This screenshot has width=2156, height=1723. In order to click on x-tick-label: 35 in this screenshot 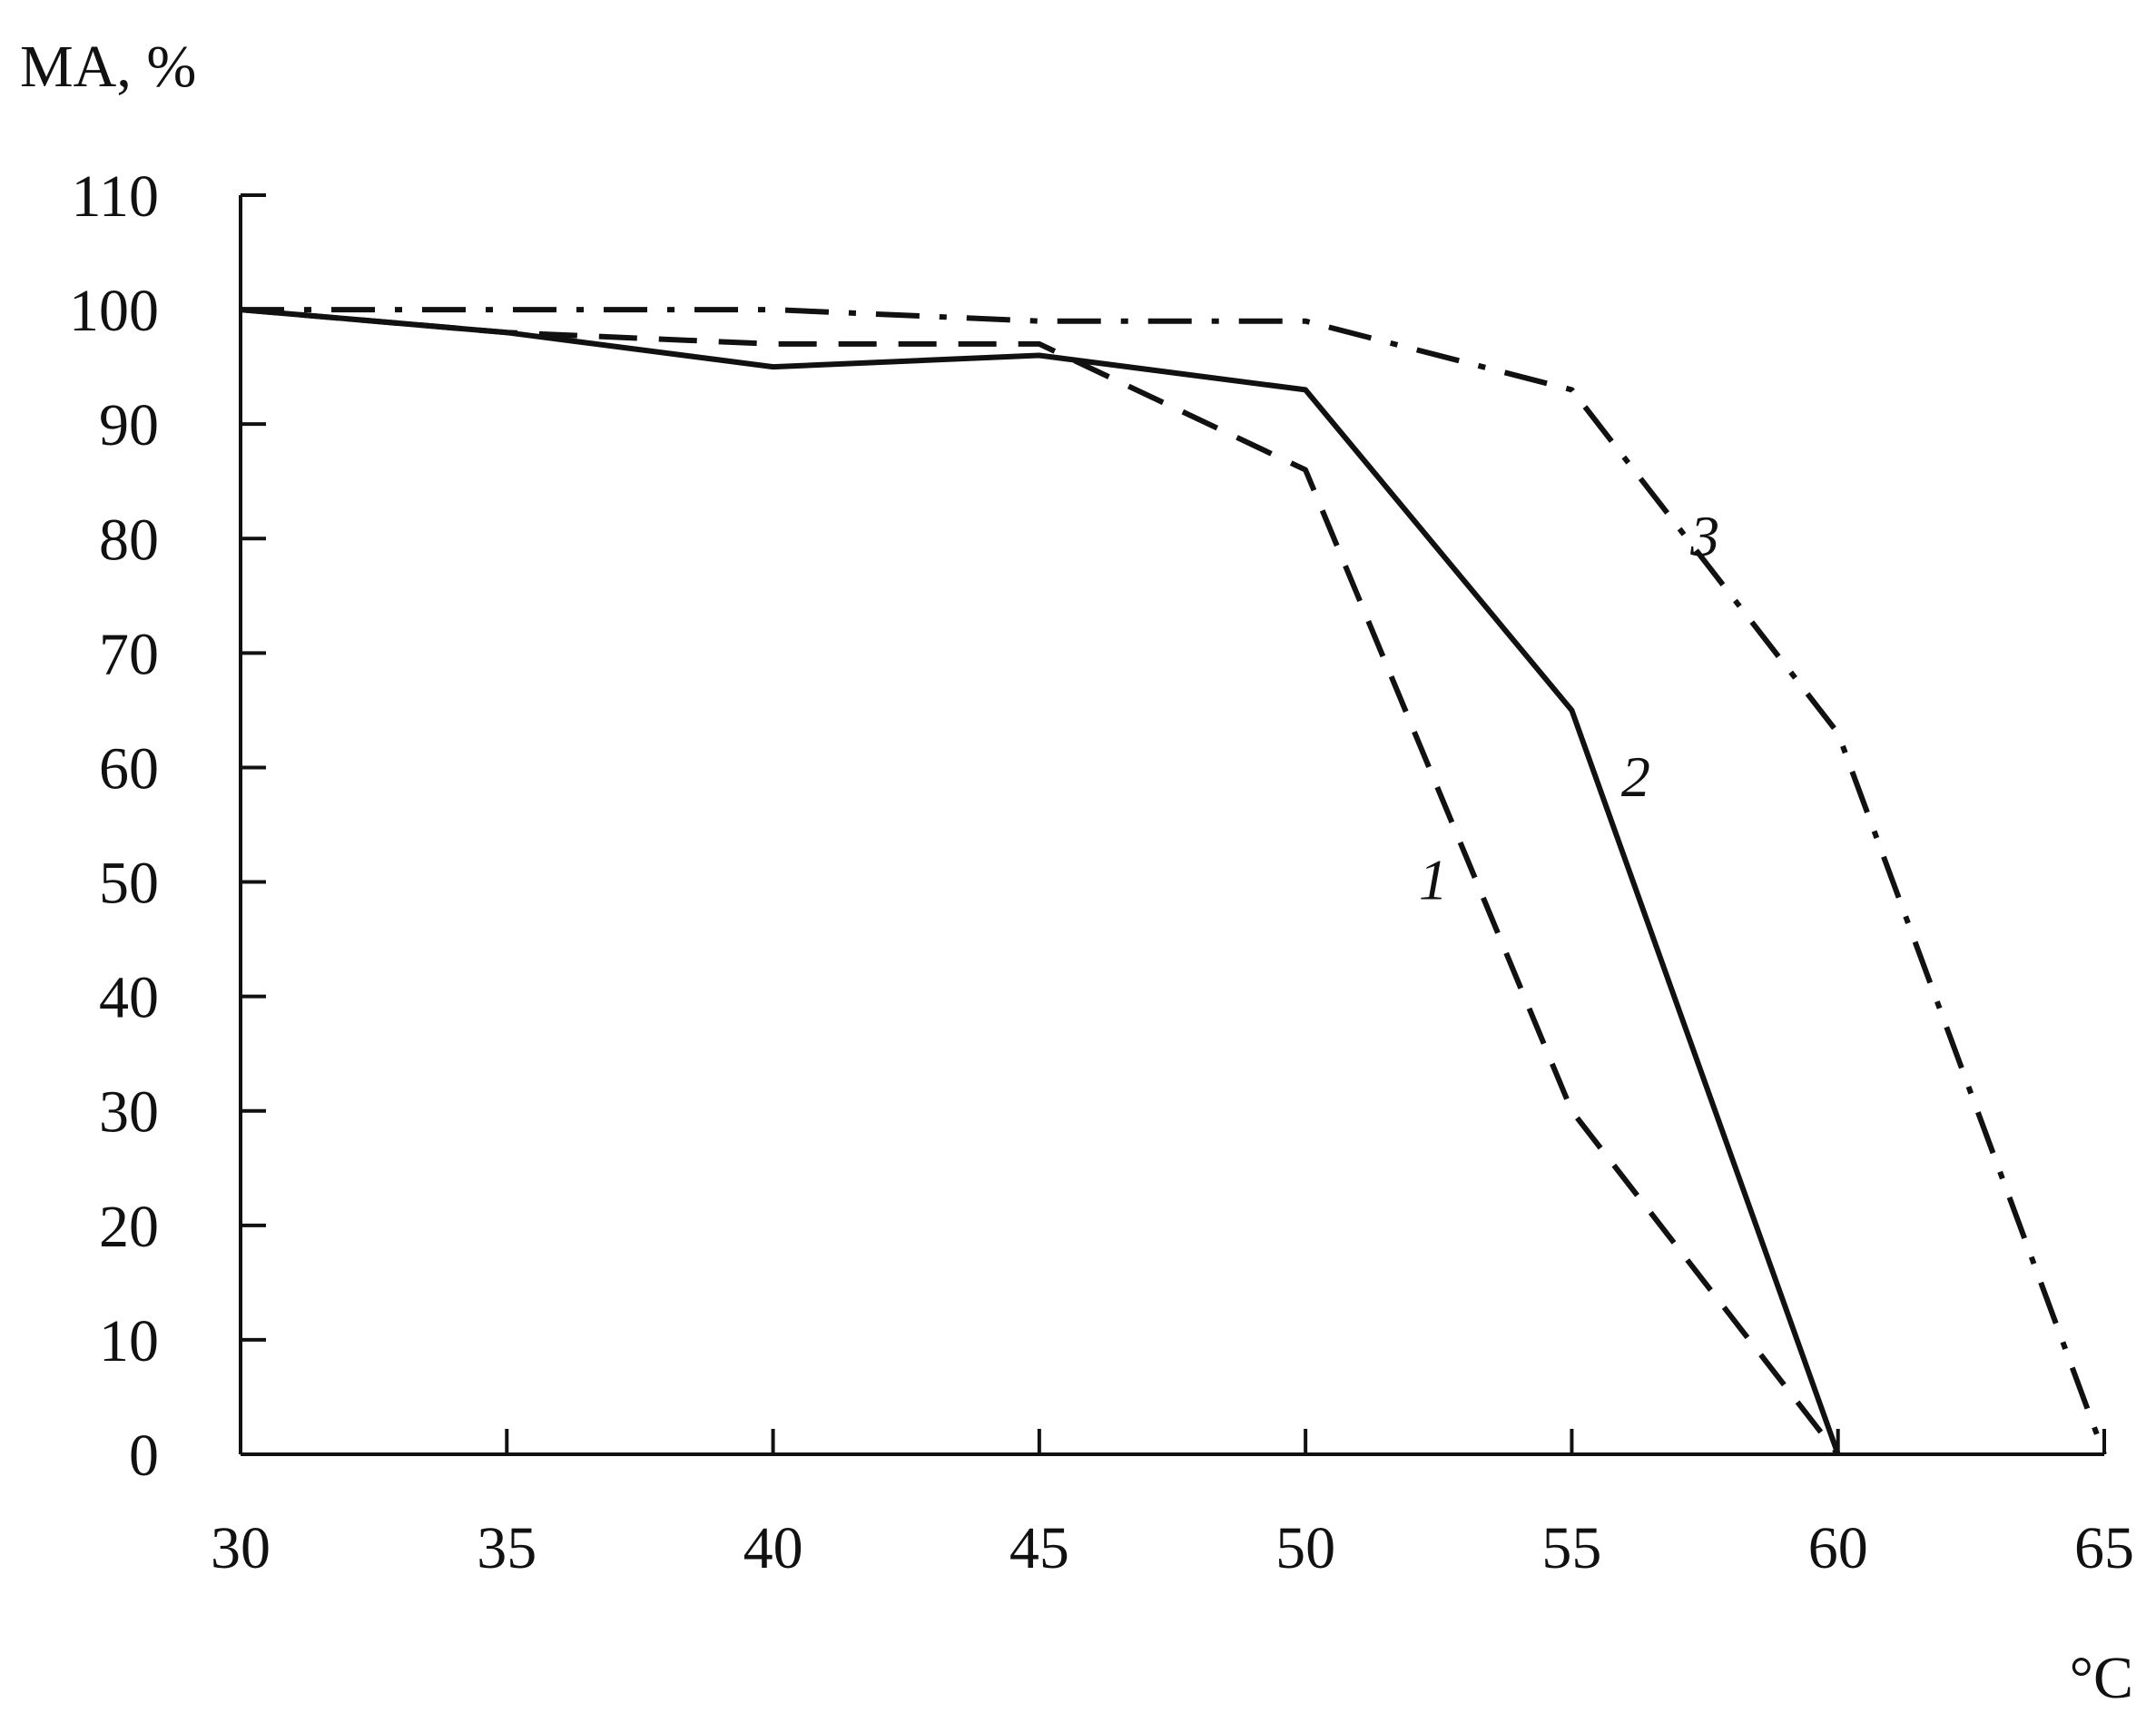, I will do `click(507, 1548)`.